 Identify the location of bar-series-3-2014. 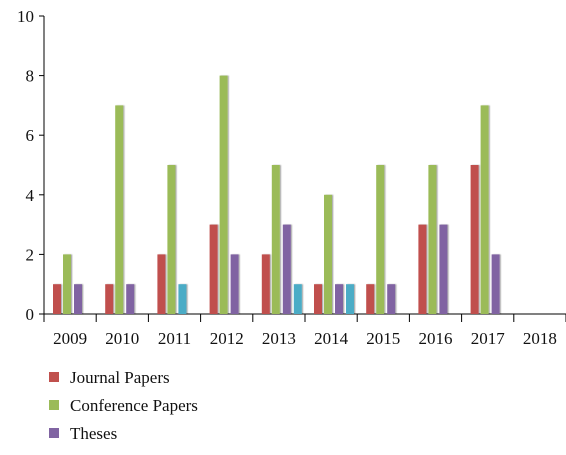
(350, 299).